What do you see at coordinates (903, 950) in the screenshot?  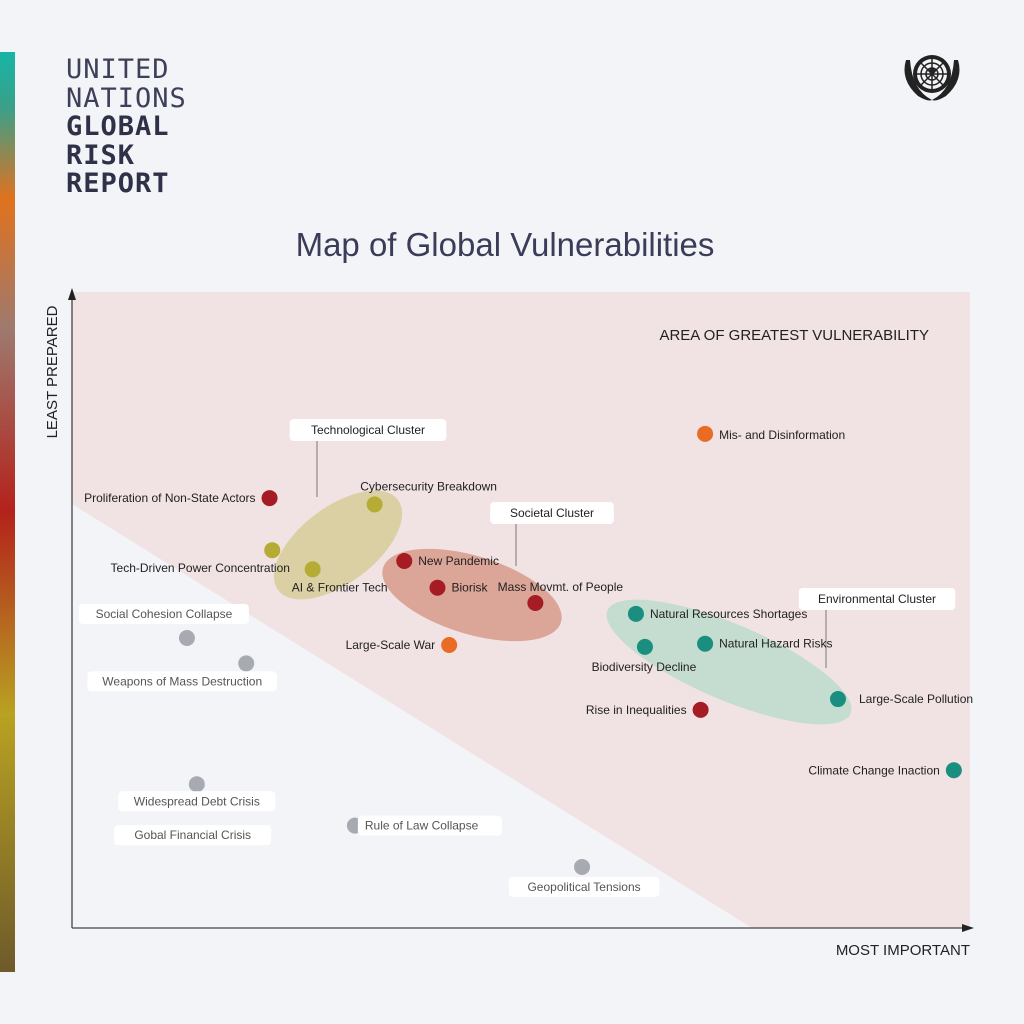 I see `x-axis-label: MOST IMPORTANT` at bounding box center [903, 950].